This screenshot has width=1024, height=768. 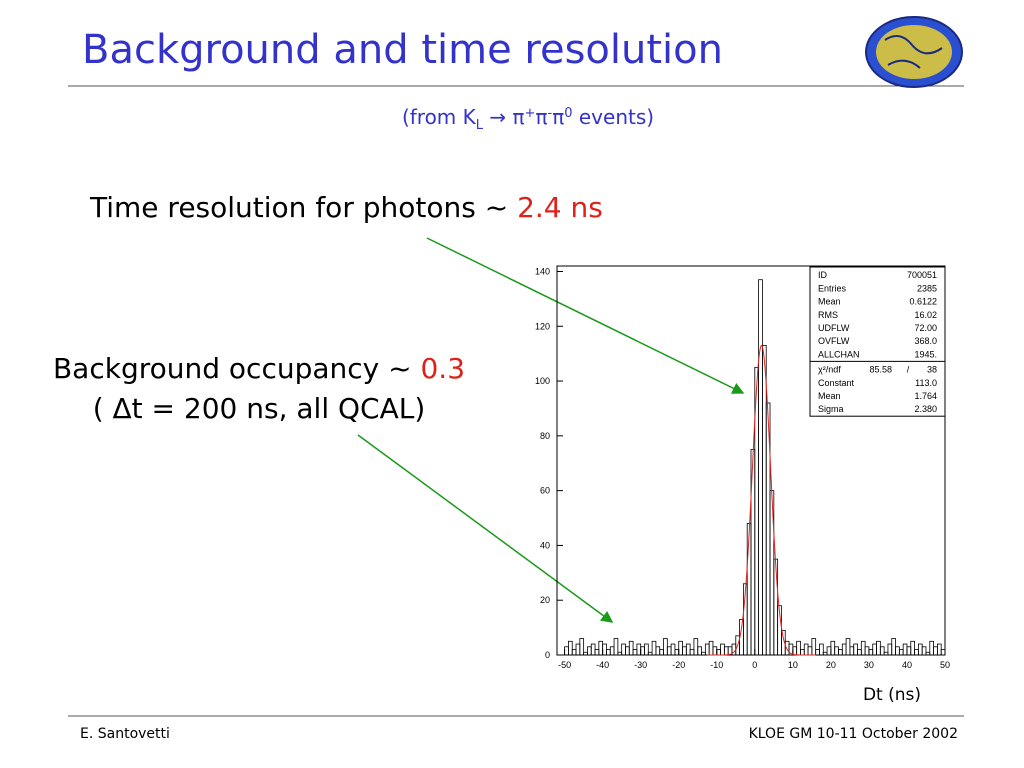 What do you see at coordinates (568, 113) in the screenshot?
I see `subtitle-sup: 0` at bounding box center [568, 113].